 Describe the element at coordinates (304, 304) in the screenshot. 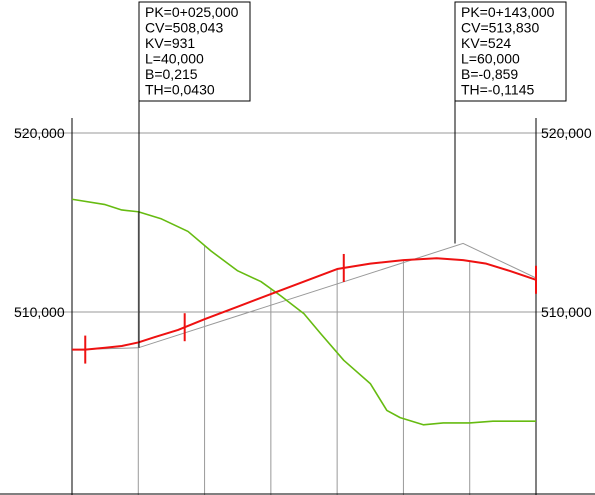

I see `grade_line-line` at that location.